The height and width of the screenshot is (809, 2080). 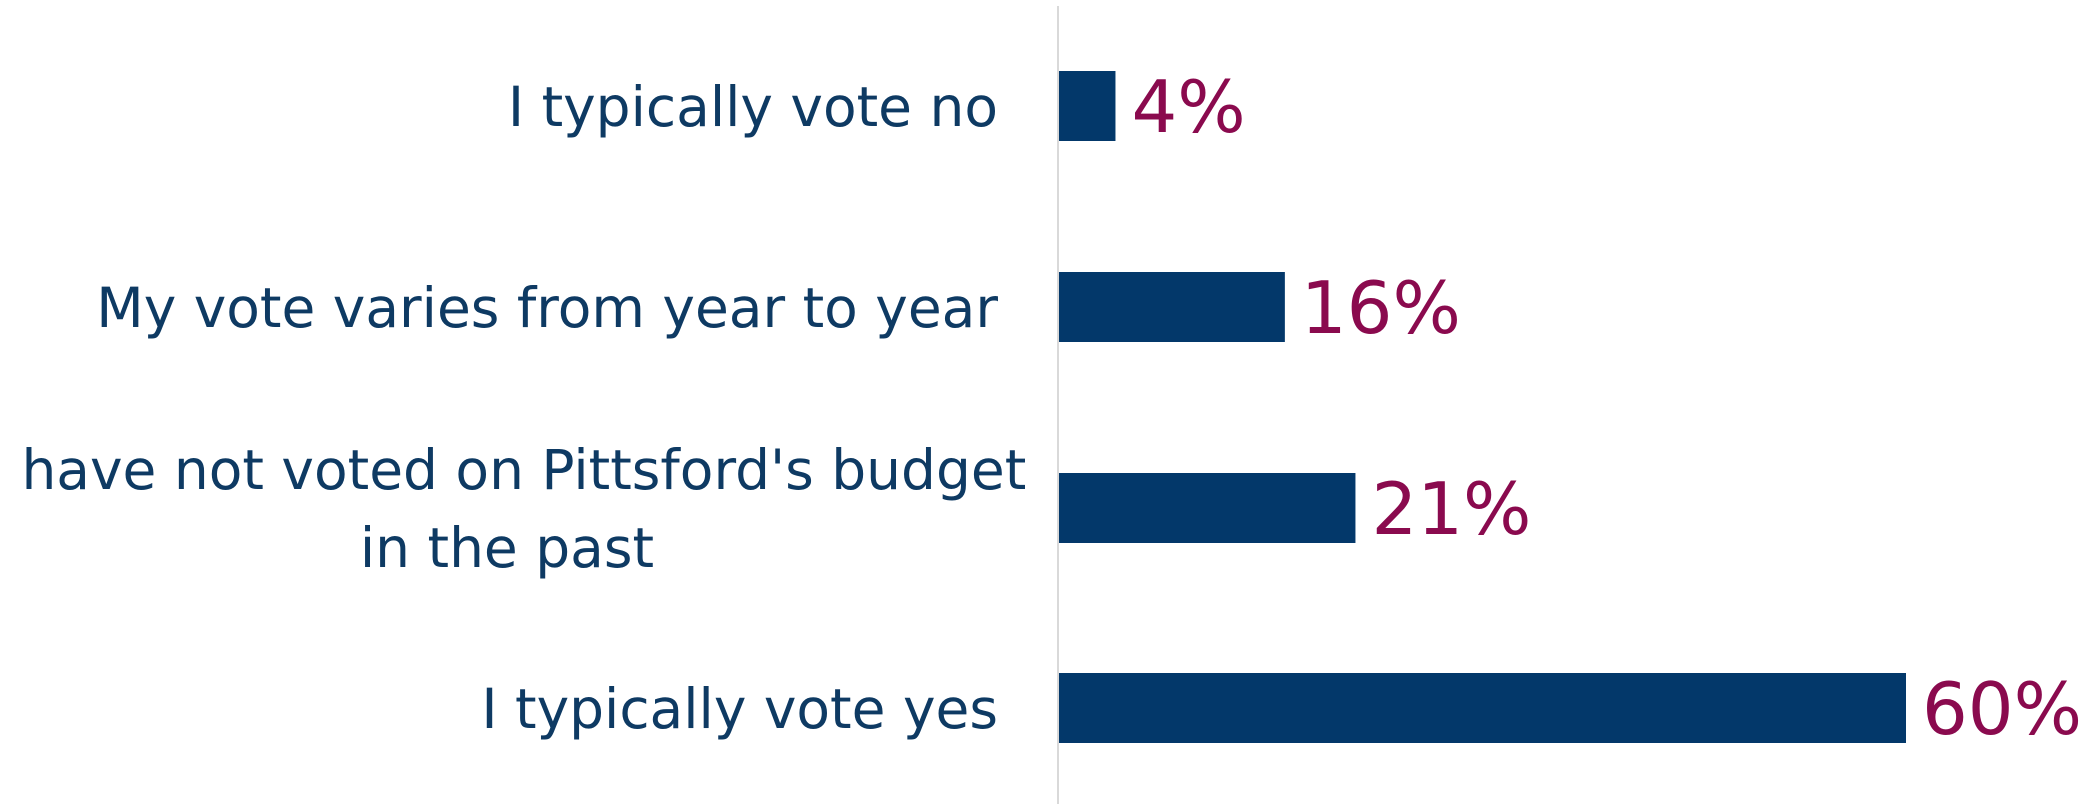 I want to click on category-label-line: My vote varies from year to year, so click(x=547, y=308).